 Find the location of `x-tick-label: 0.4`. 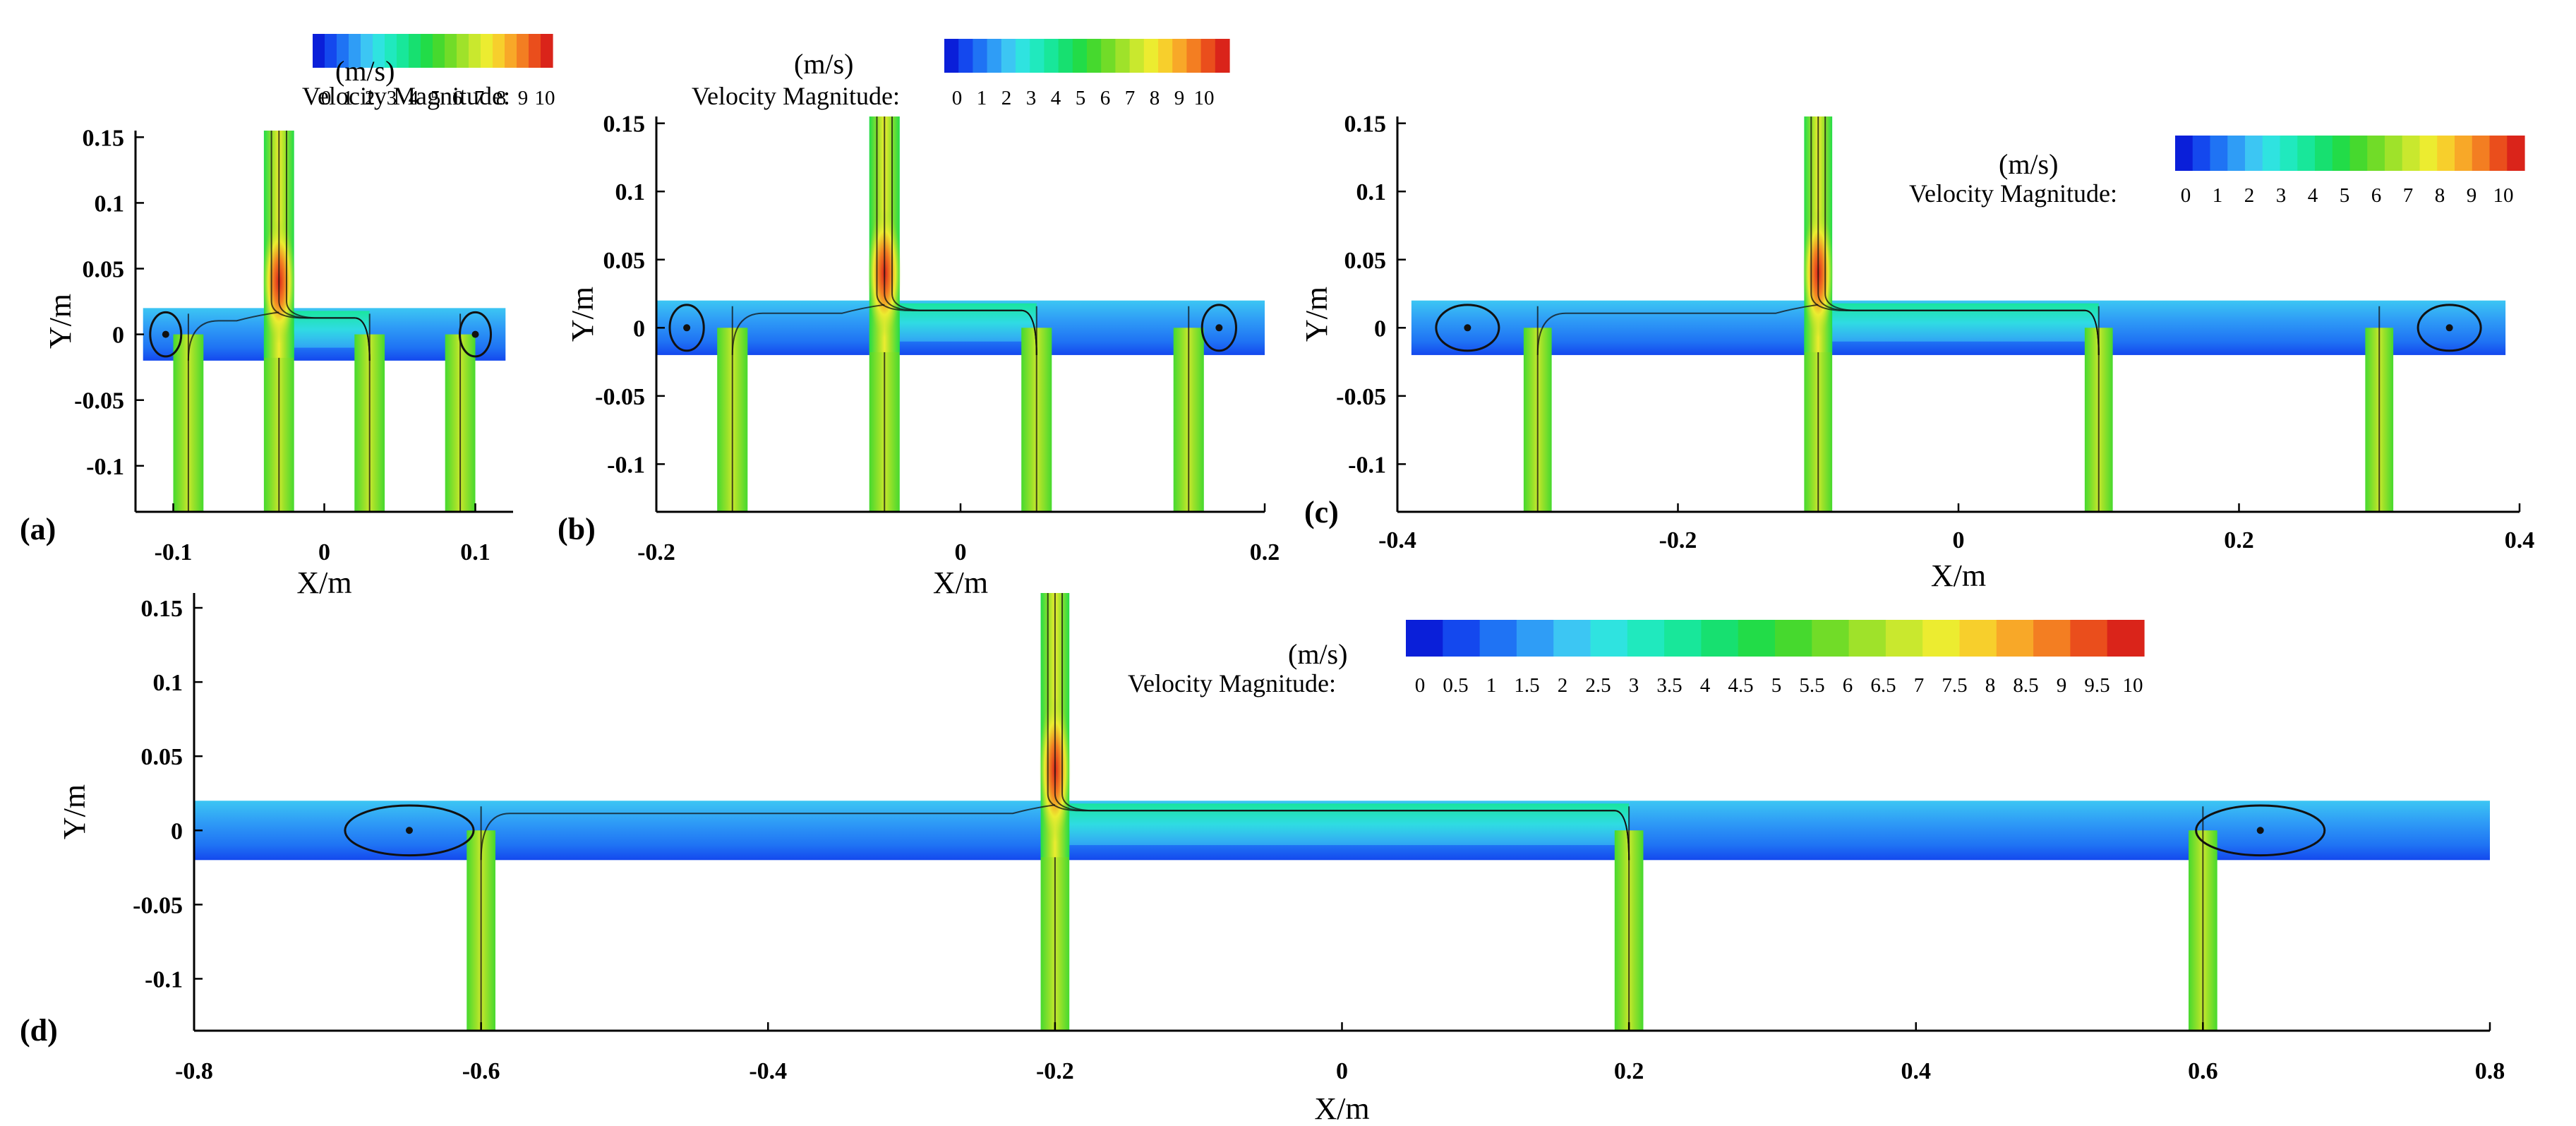

x-tick-label: 0.4 is located at coordinates (2520, 540).